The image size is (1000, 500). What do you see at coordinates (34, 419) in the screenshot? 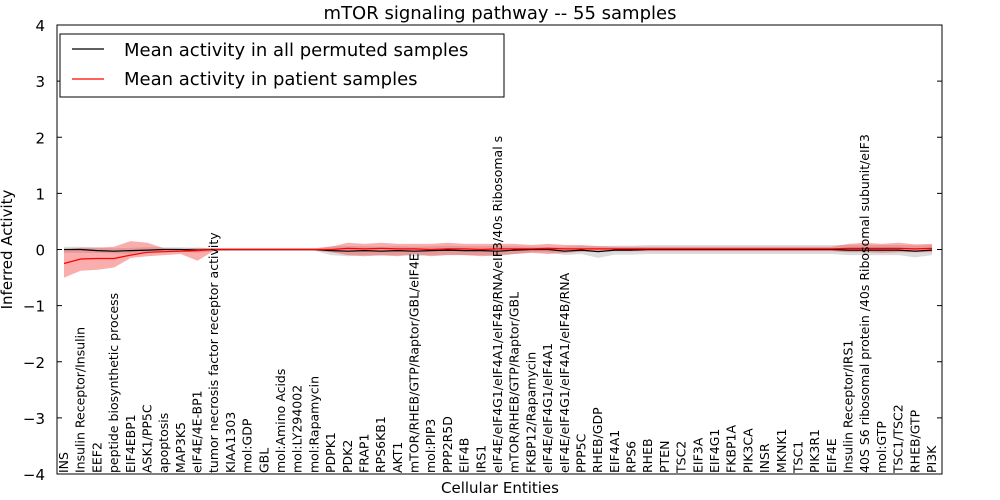
I see `y-tick-label: −3` at bounding box center [34, 419].